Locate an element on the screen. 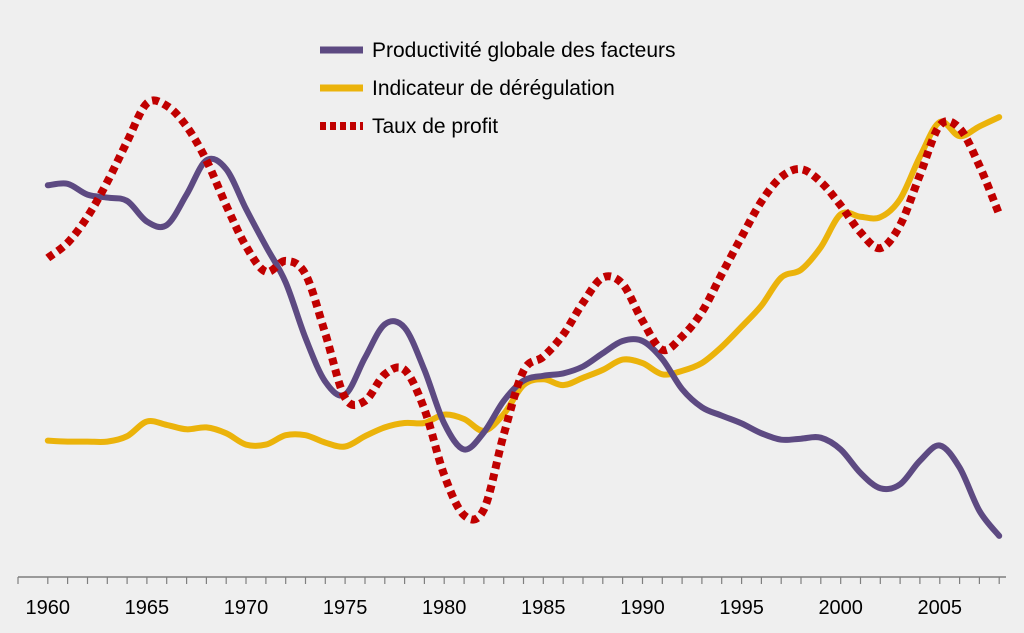 This screenshot has height=633, width=1024. x-tick-label: 1980 is located at coordinates (444, 608).